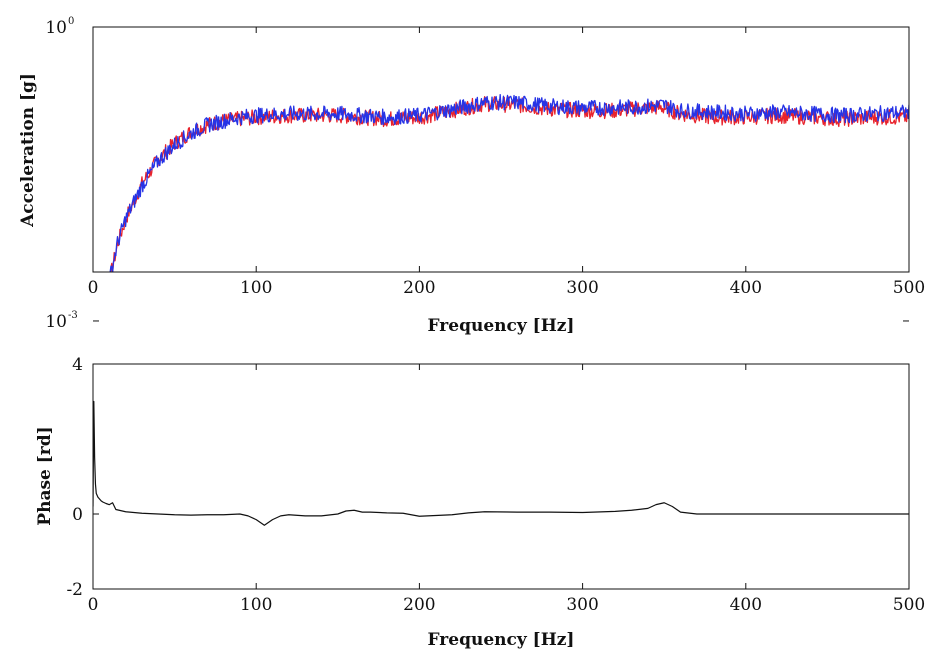 This screenshot has height=658, width=933. Describe the element at coordinates (582, 288) in the screenshot. I see `acceleration-x-tick-label: 300` at that location.